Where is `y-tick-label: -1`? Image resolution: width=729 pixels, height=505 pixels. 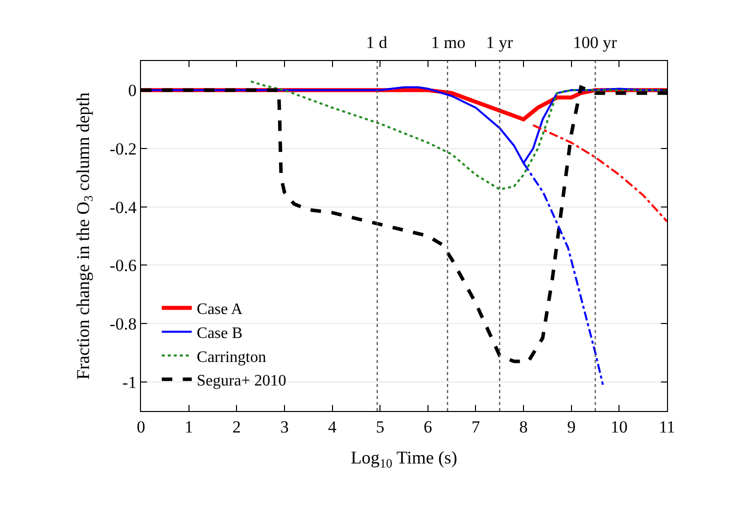
y-tick-label: -1 is located at coordinates (129, 382).